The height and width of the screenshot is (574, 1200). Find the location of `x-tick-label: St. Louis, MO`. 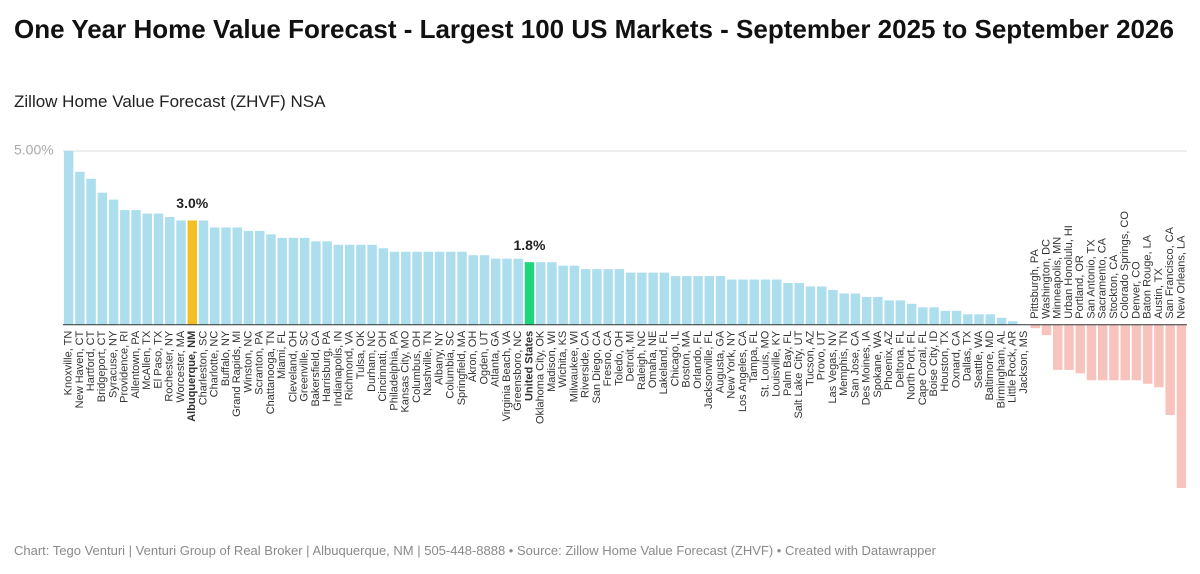

x-tick-label: St. Louis, MO is located at coordinates (765, 363).